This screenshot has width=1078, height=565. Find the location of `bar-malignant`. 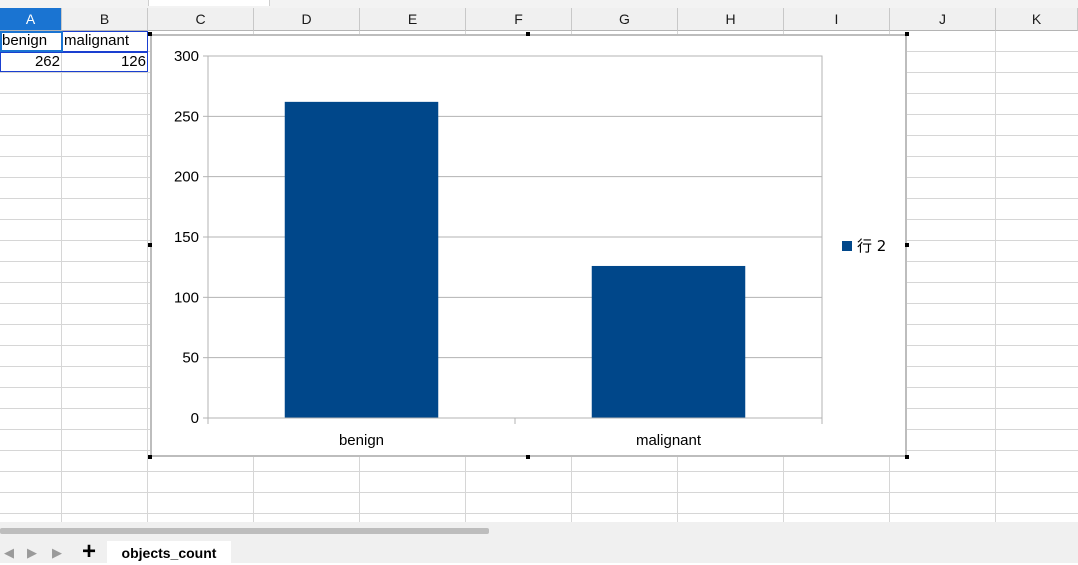

bar-malignant is located at coordinates (668, 341).